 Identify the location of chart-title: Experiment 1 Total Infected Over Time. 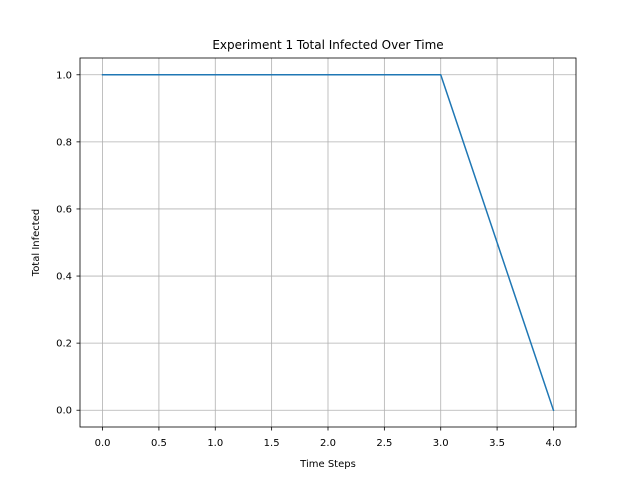
(327, 45).